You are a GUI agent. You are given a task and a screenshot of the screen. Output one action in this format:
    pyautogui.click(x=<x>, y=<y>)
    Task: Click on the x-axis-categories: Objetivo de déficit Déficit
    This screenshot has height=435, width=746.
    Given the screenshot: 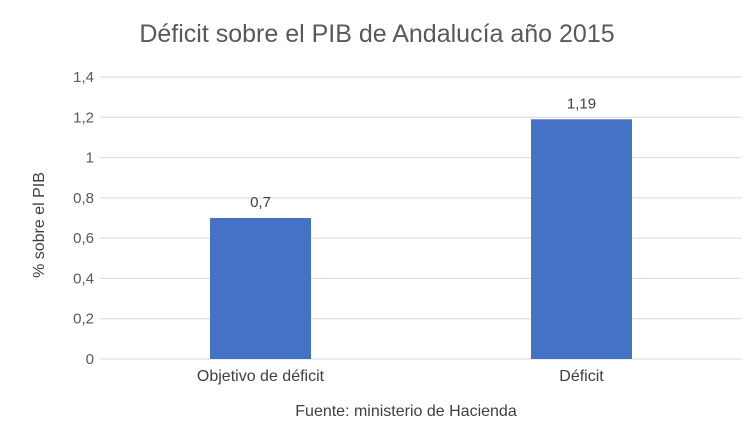 What is the action you would take?
    pyautogui.click(x=400, y=376)
    